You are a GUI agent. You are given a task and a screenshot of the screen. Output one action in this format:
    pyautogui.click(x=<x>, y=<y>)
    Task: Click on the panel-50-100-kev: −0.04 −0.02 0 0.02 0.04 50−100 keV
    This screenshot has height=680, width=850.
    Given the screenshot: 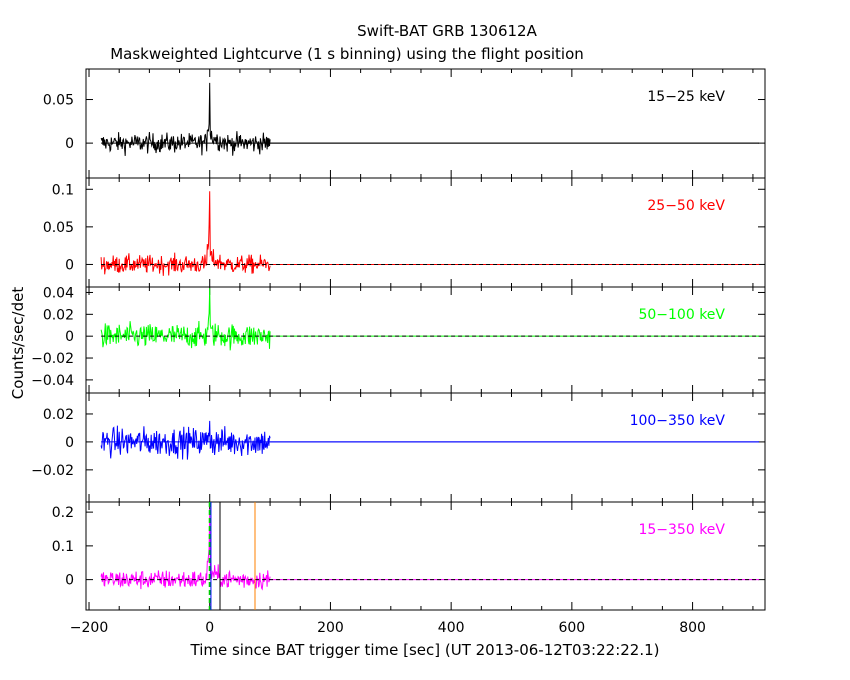 What is the action you would take?
    pyautogui.click(x=398, y=339)
    